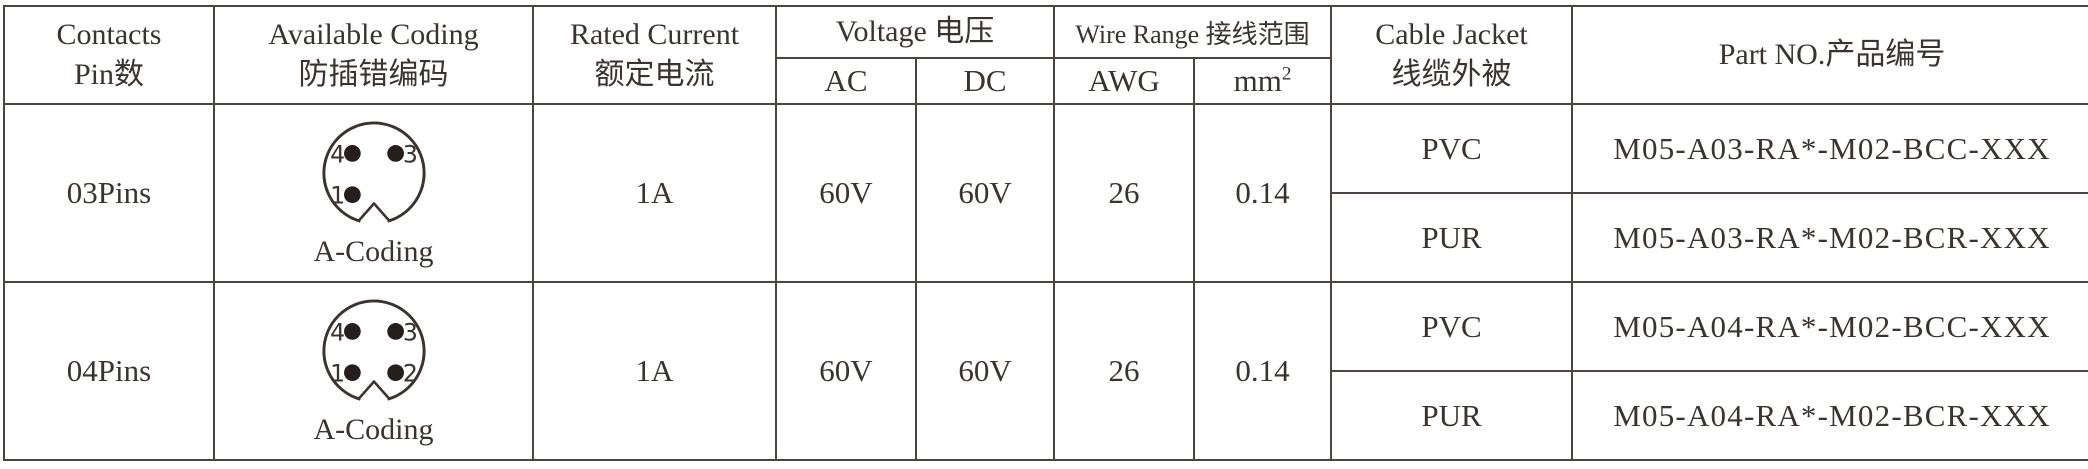 The width and height of the screenshot is (2088, 469). I want to click on header-wire-range: Wire Range 接线范围, so click(1193, 32).